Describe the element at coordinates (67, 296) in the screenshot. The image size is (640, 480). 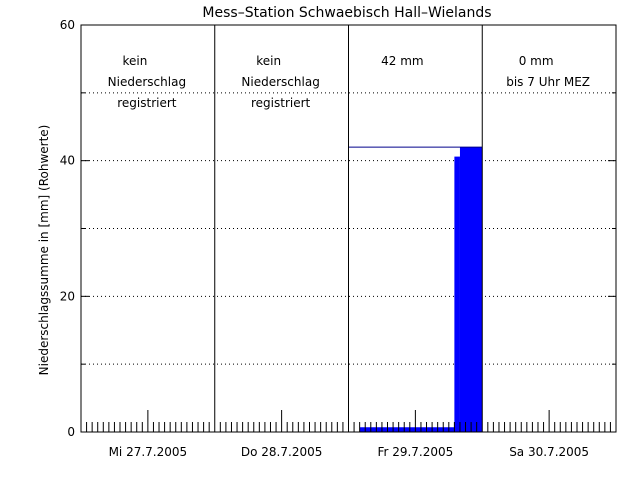
I see `y-tick-label: 20` at that location.